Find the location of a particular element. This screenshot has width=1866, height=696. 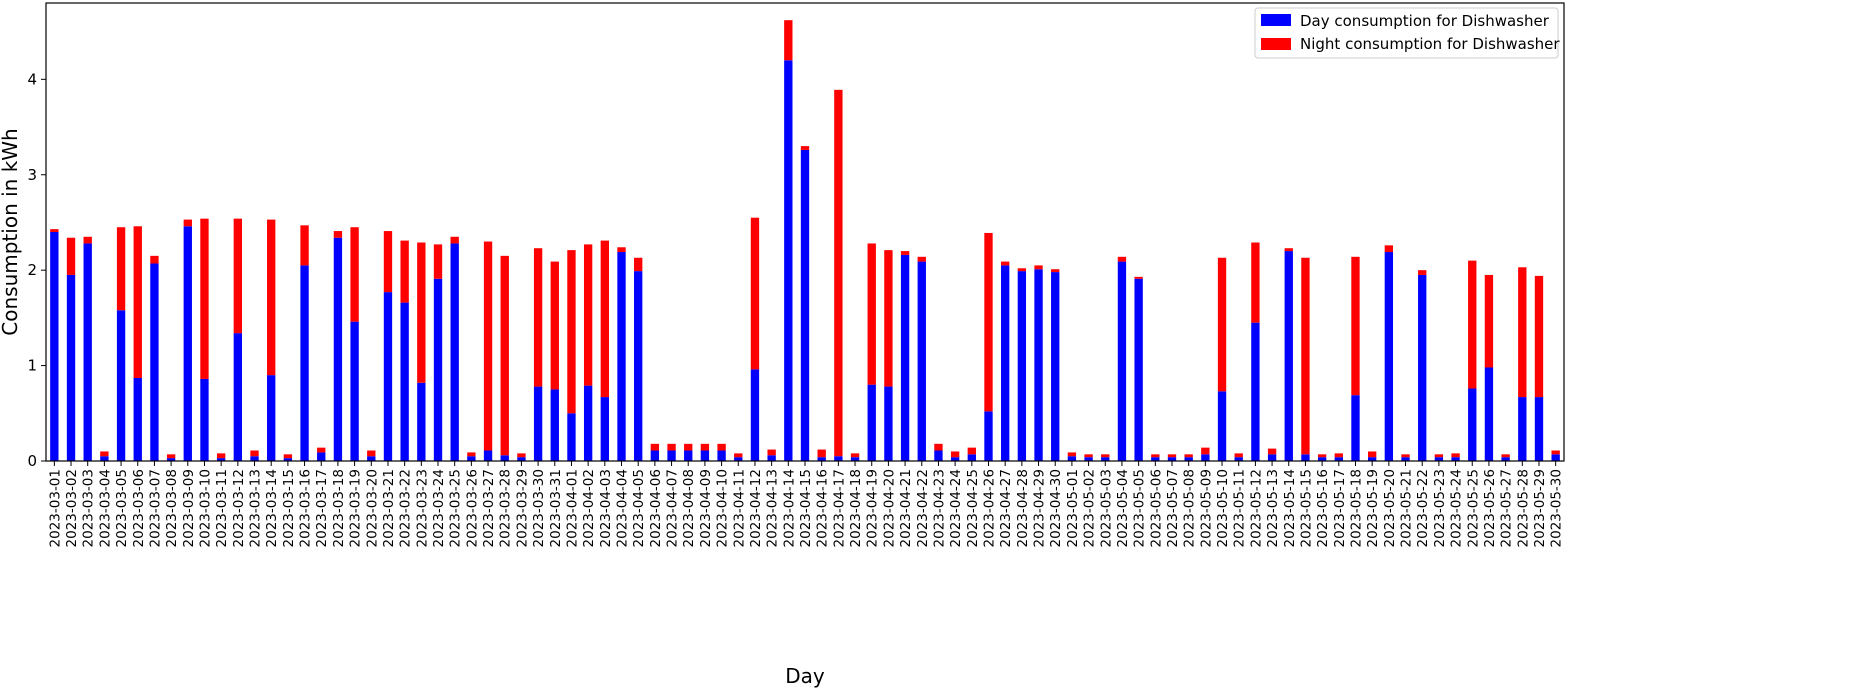

x-tick-label: 2023-03-23 is located at coordinates (422, 508).